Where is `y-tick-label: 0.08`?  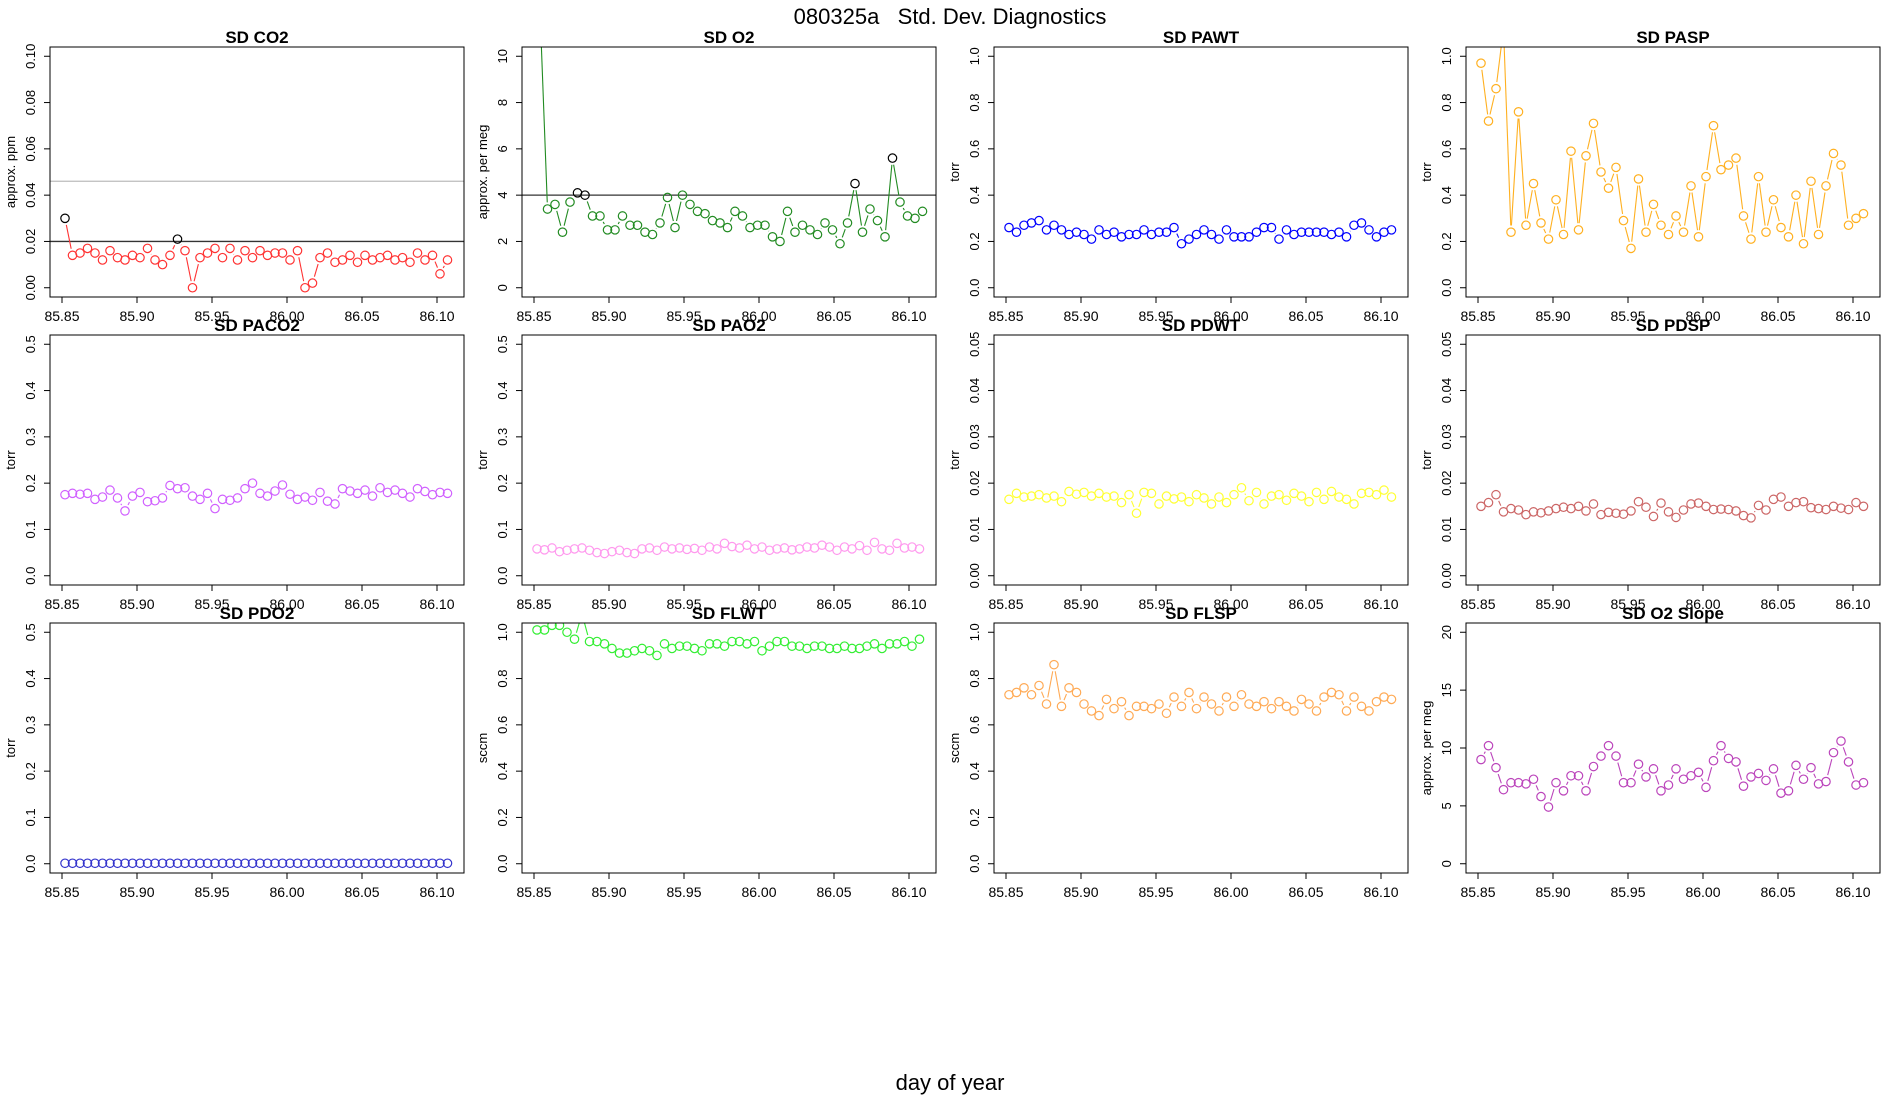 y-tick-label: 0.08 is located at coordinates (30, 102).